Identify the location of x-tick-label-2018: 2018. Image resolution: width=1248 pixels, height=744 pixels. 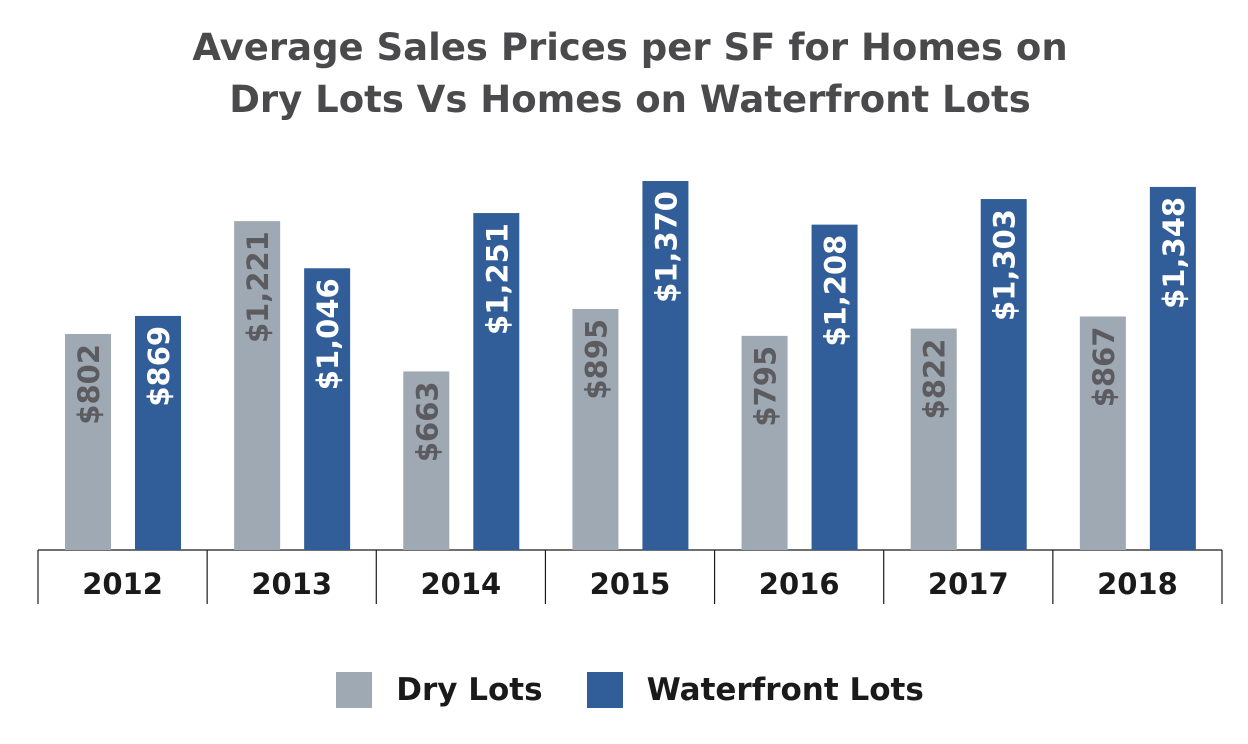
(1137, 584).